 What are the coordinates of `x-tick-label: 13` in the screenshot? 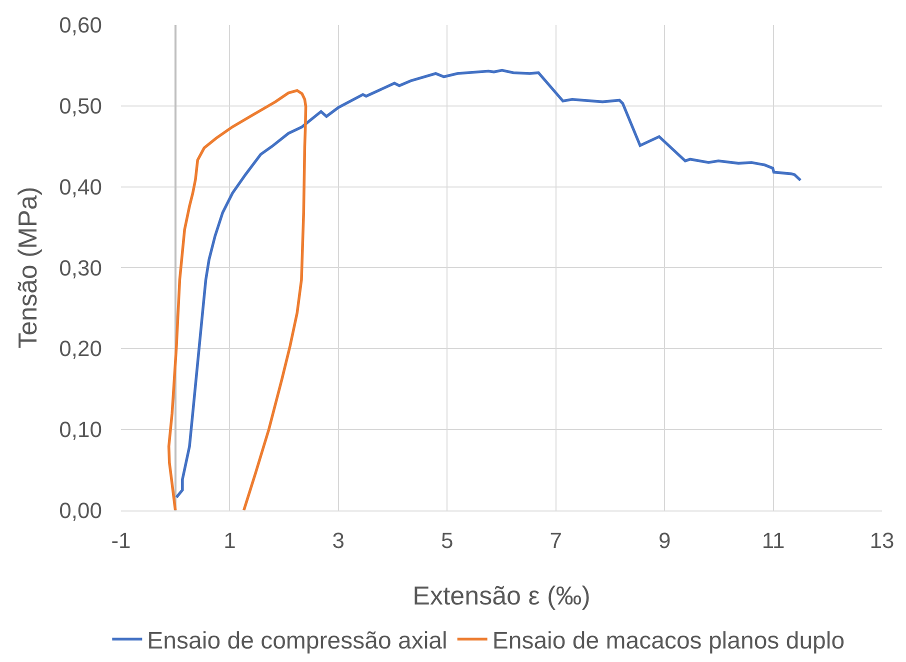 It's located at (882, 540).